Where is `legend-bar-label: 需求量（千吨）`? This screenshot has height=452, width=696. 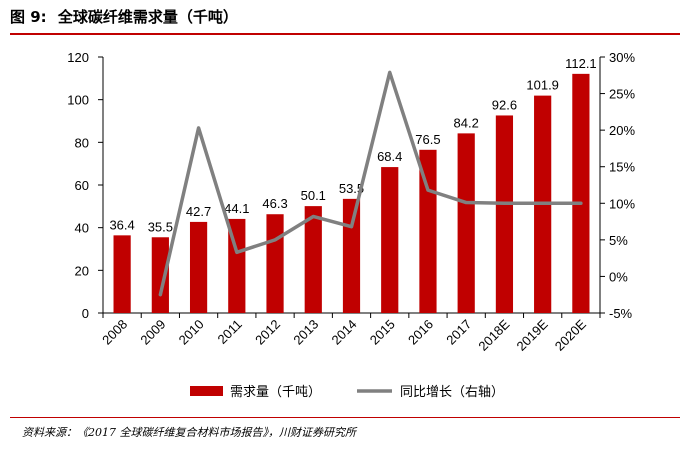
legend-bar-label: 需求量（千吨） is located at coordinates (275, 392).